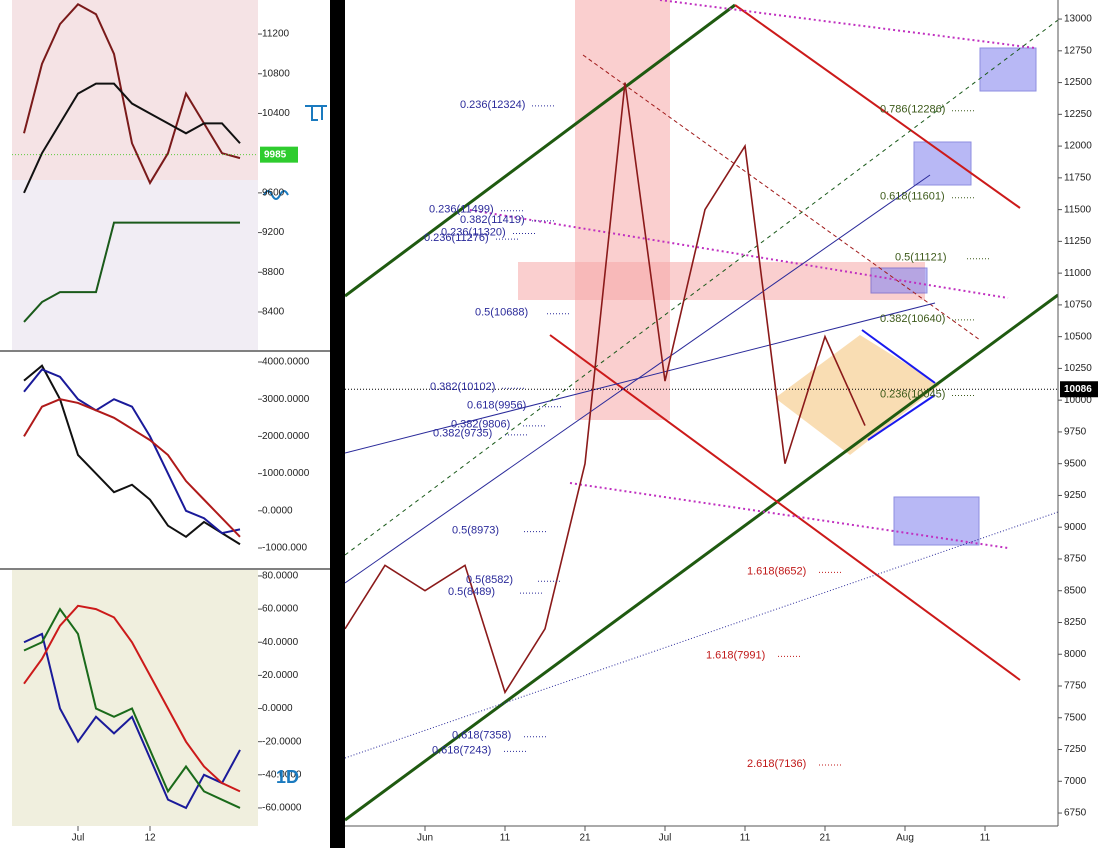  I want to click on x-tick-label: Aug, so click(905, 838).